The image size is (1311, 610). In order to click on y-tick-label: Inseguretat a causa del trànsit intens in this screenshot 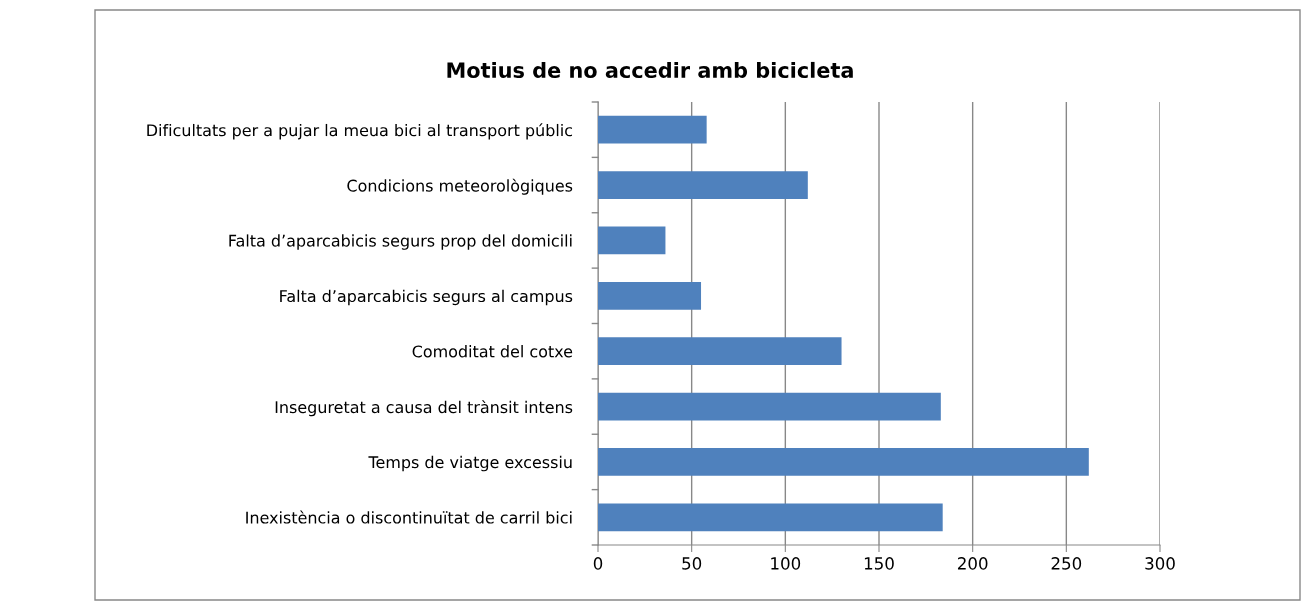, I will do `click(424, 408)`.